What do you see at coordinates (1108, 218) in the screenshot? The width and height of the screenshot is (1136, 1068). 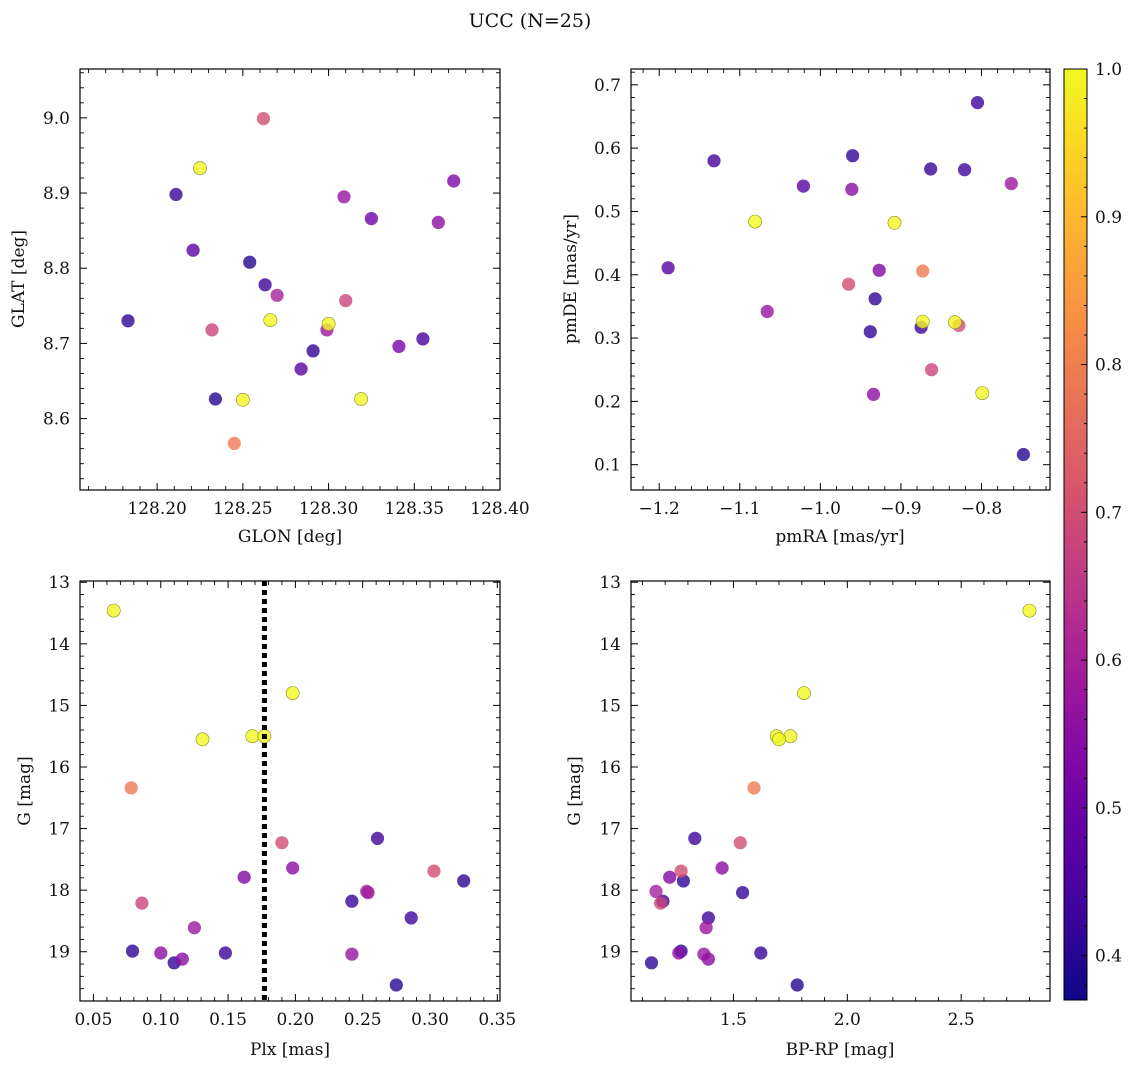 I see `colorbar-tick-label: 0.9` at bounding box center [1108, 218].